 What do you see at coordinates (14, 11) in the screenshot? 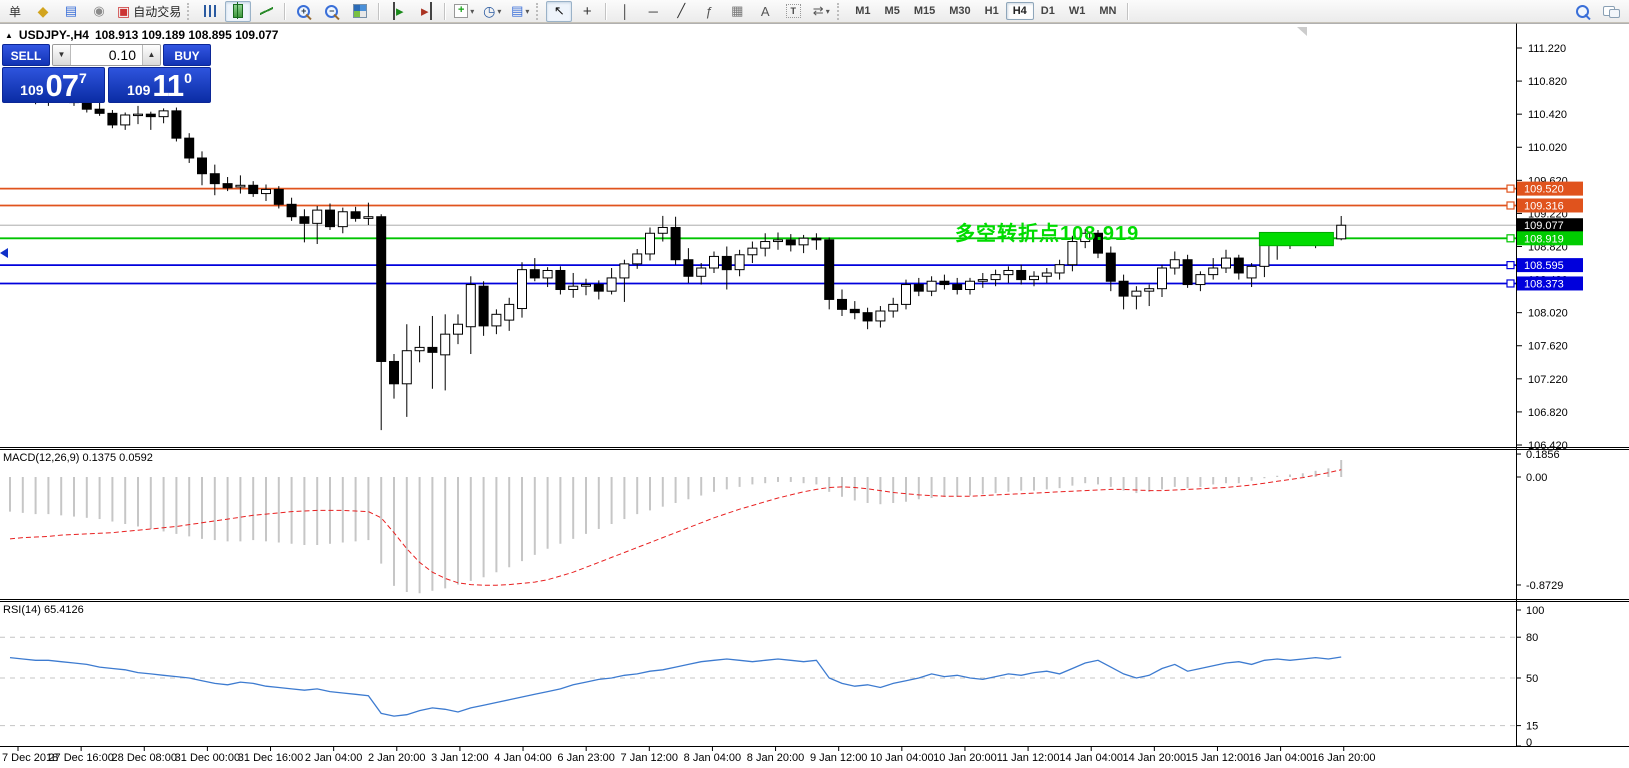
I see `new-order-button: 单` at bounding box center [14, 11].